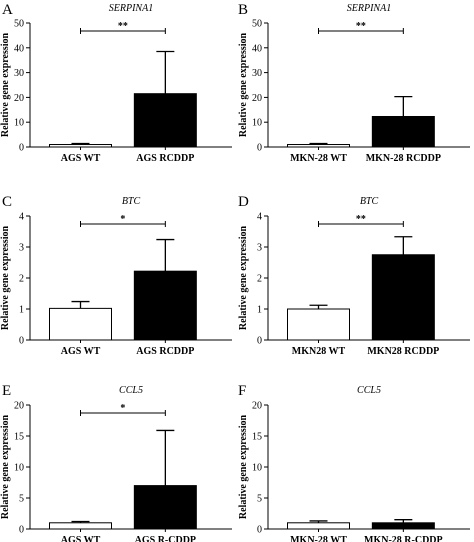 This screenshot has height=542, width=474. Describe the element at coordinates (319, 351) in the screenshot. I see `category-label: MKN28 WT` at that location.